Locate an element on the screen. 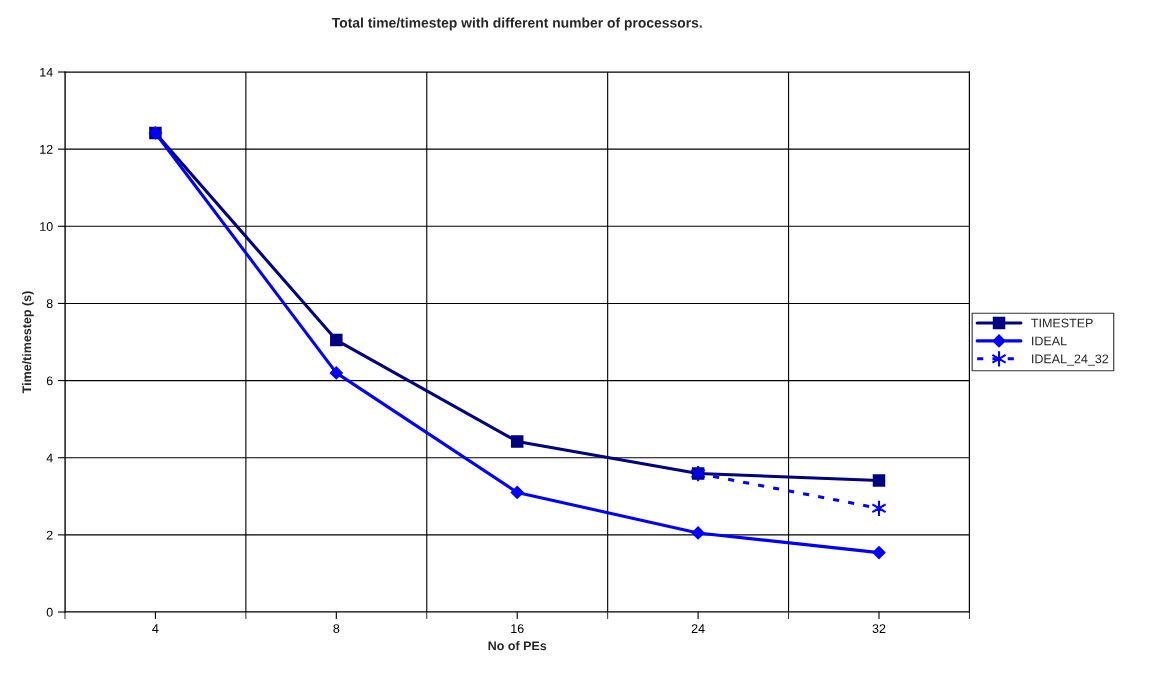 The width and height of the screenshot is (1150, 673). x-tick-label: 4 is located at coordinates (155, 628).